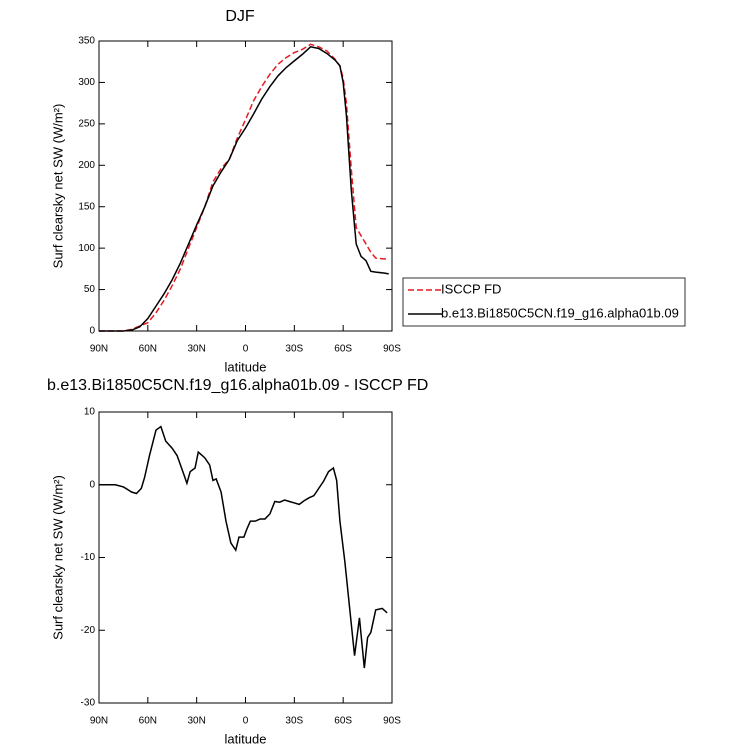 The height and width of the screenshot is (750, 733). I want to click on series-line, so click(243, 547).